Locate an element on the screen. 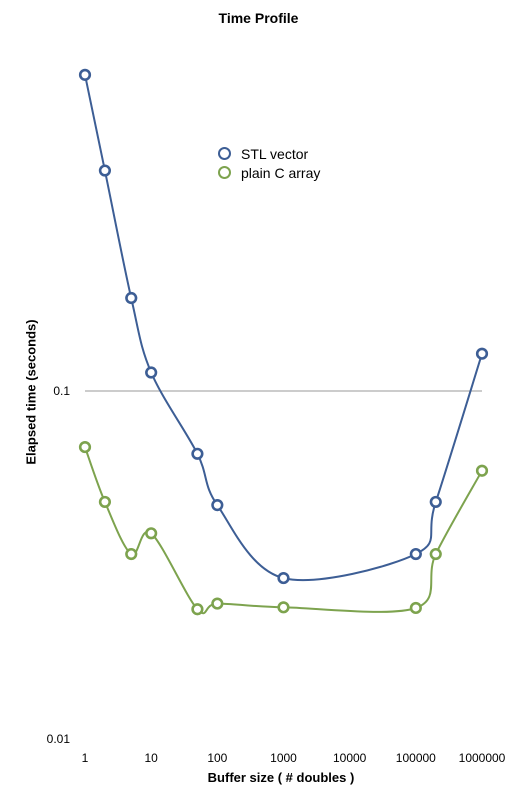  legend-item-stl-vector: STL vector is located at coordinates (269, 153).